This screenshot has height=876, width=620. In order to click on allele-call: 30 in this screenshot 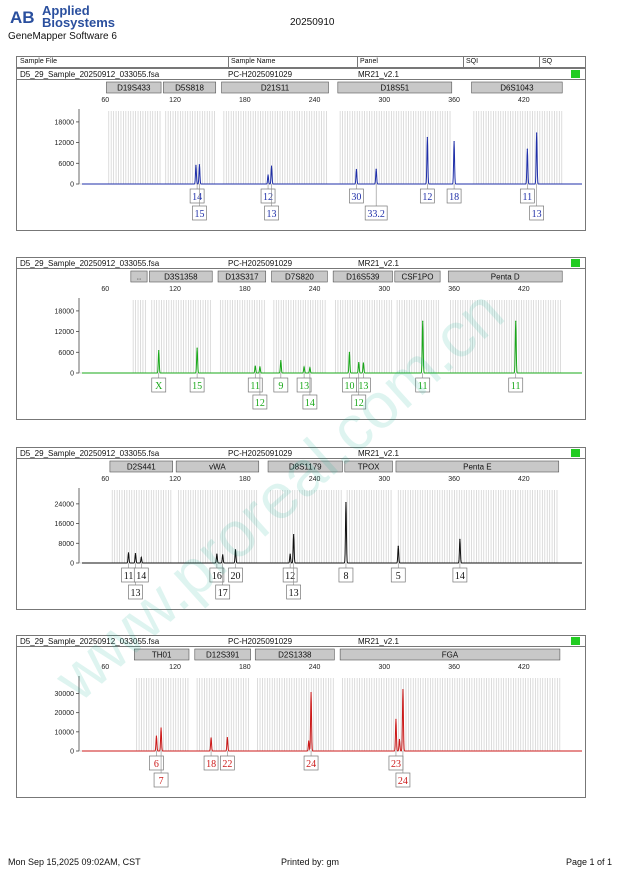, I will do `click(356, 194)`.